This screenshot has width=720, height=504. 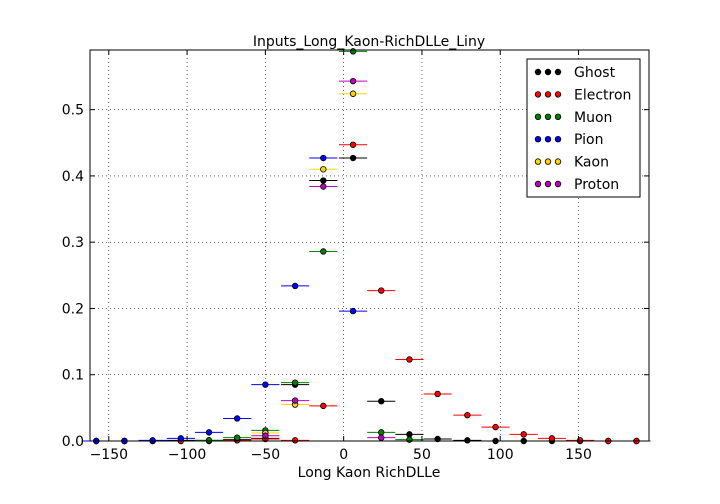 I want to click on legend: Ghost Electron Muon Pion Kaon Proton, so click(x=583, y=128).